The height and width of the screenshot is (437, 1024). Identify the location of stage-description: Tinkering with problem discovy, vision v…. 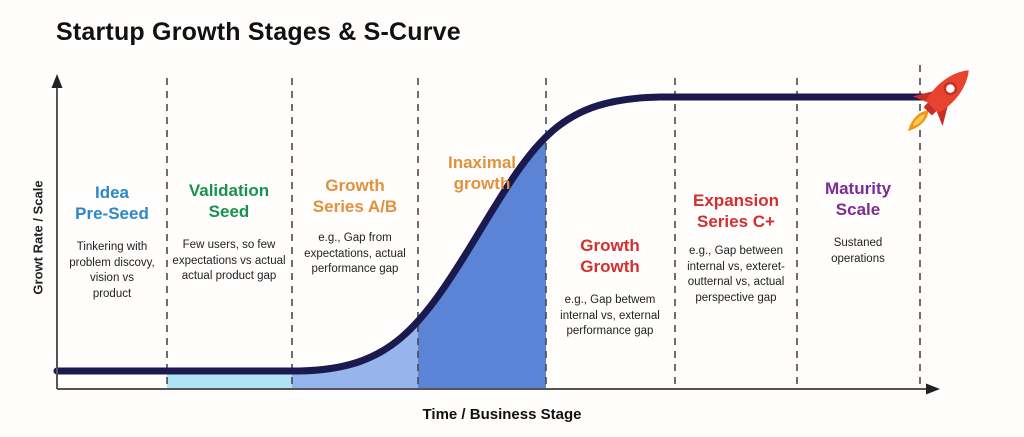
(112, 270).